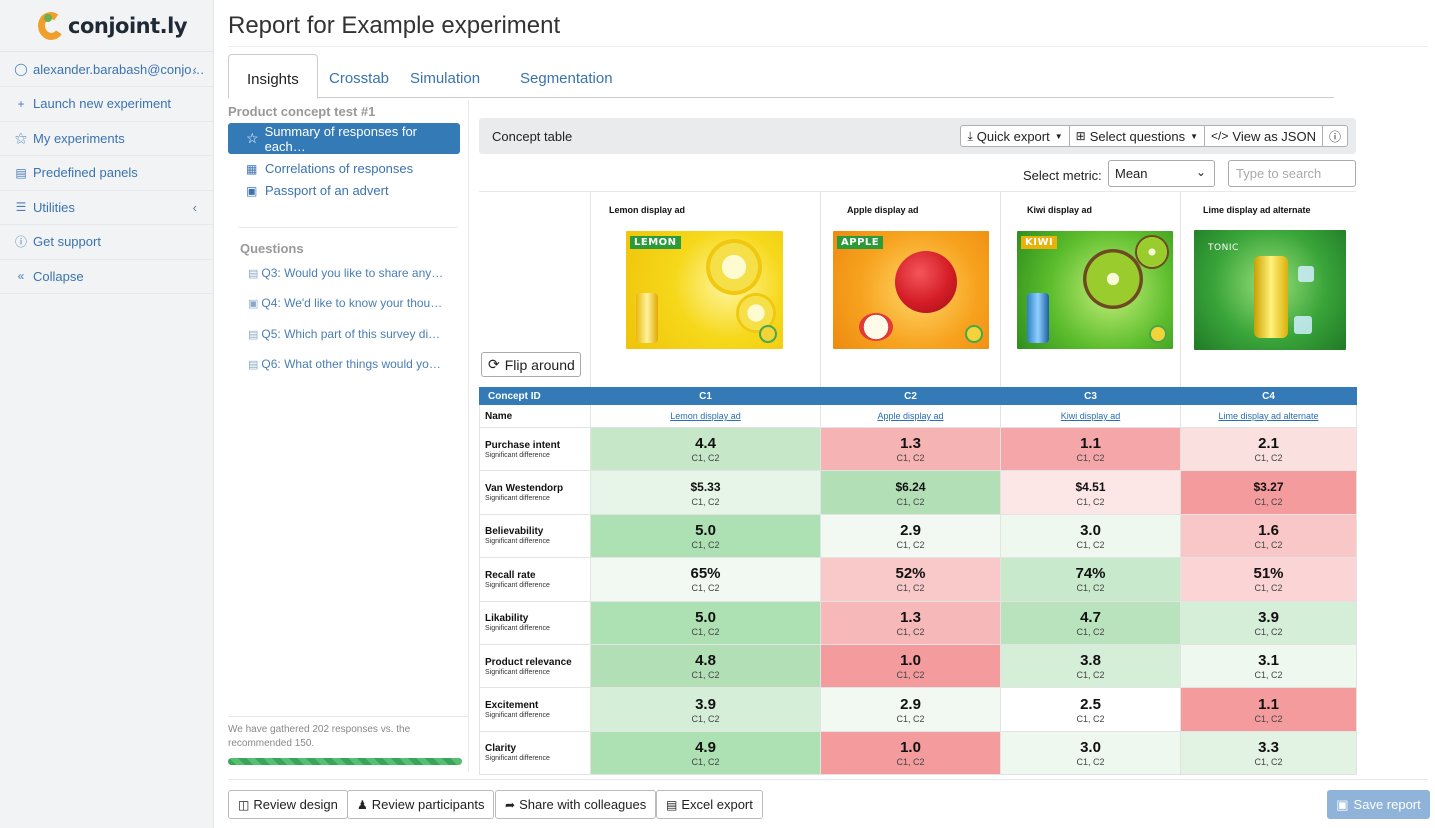 This screenshot has width=1435, height=828. I want to click on metric-label-cell: Purchase intent Significant difference, so click(535, 449).